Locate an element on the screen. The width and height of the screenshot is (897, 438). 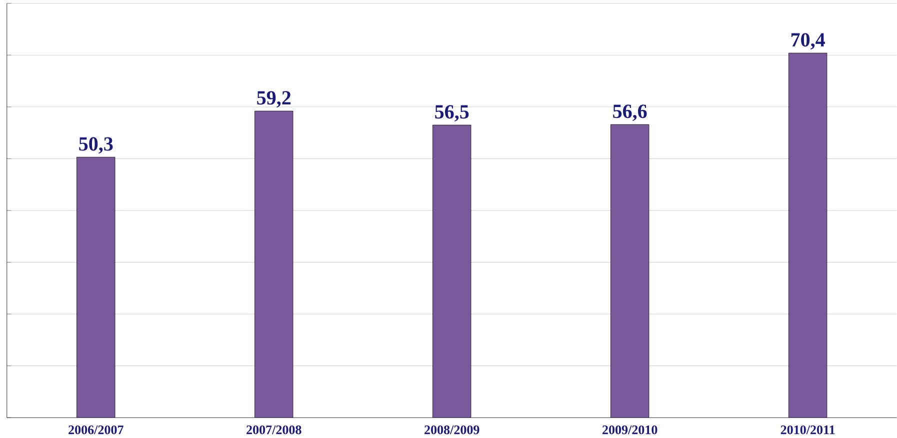
data-label: 59,2 is located at coordinates (274, 99).